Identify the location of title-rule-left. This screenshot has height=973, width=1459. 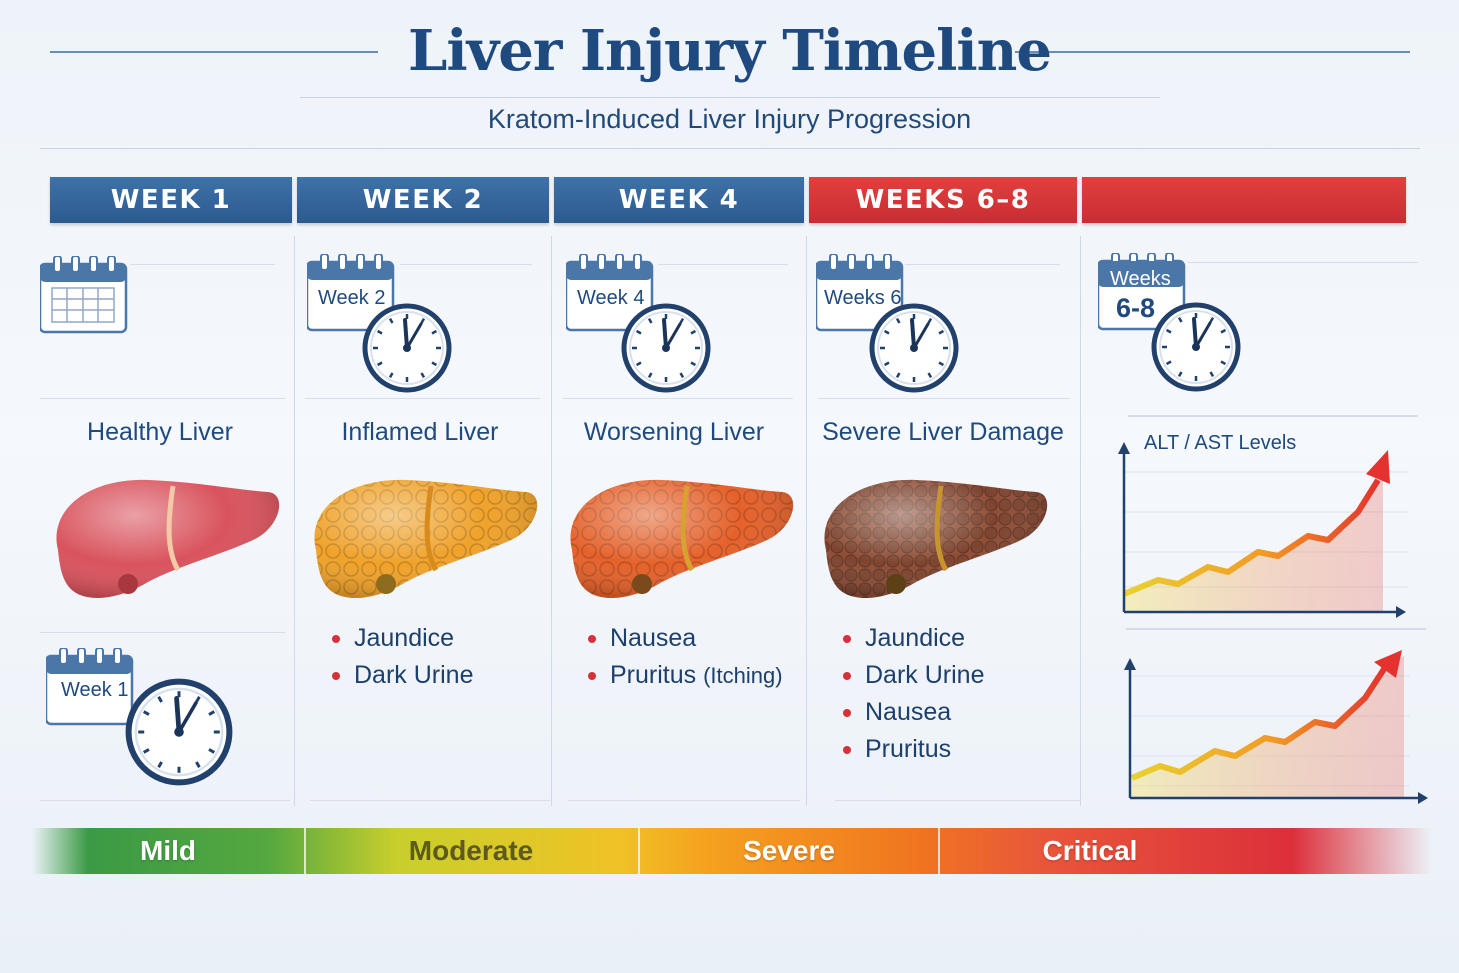
(214, 52).